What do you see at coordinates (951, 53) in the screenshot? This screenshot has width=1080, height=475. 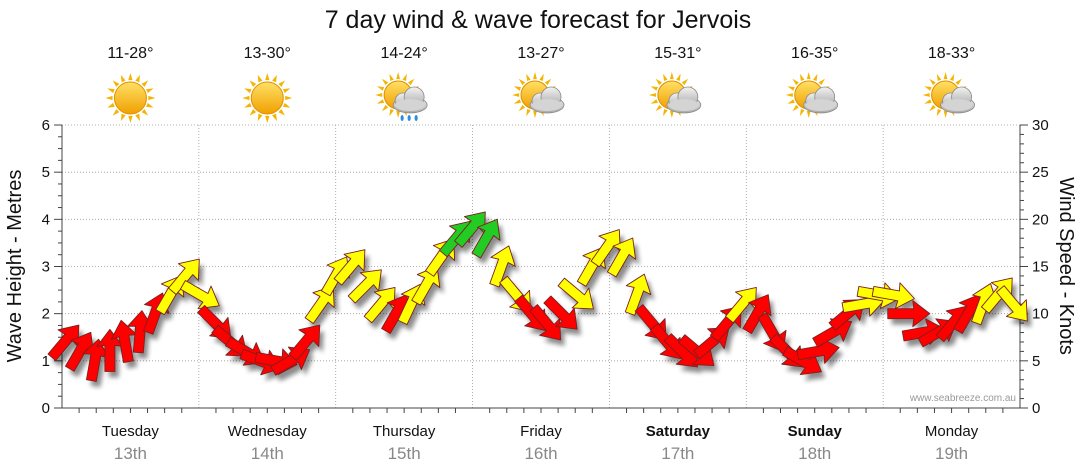 I see `day-temperature: 18-33°` at bounding box center [951, 53].